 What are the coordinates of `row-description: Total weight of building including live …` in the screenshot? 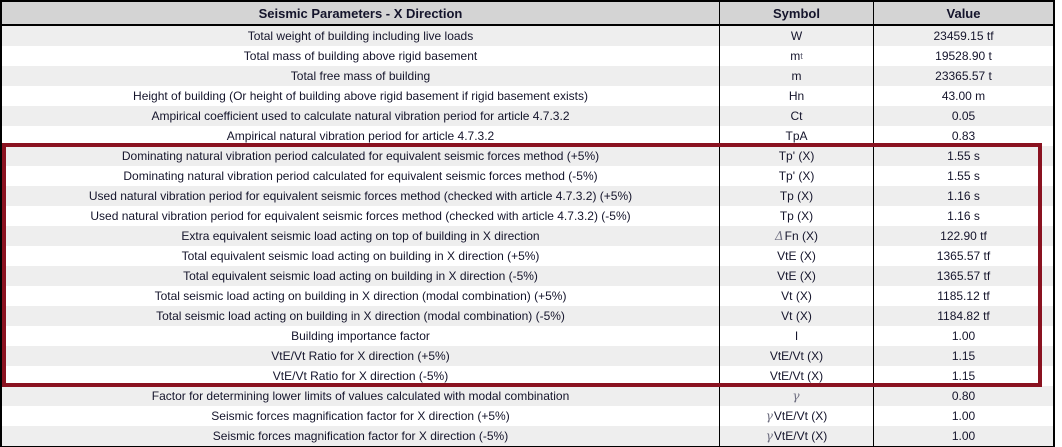 It's located at (360, 36).